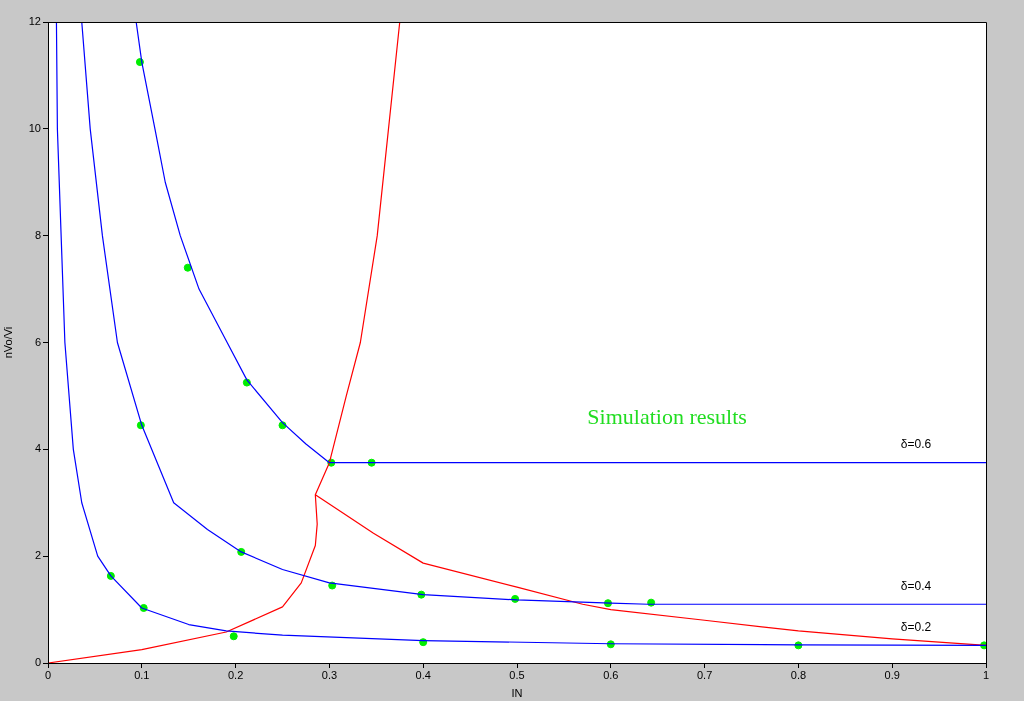 The image size is (1024, 701). Describe the element at coordinates (916, 585) in the screenshot. I see `series-label: δ=0.4` at that location.